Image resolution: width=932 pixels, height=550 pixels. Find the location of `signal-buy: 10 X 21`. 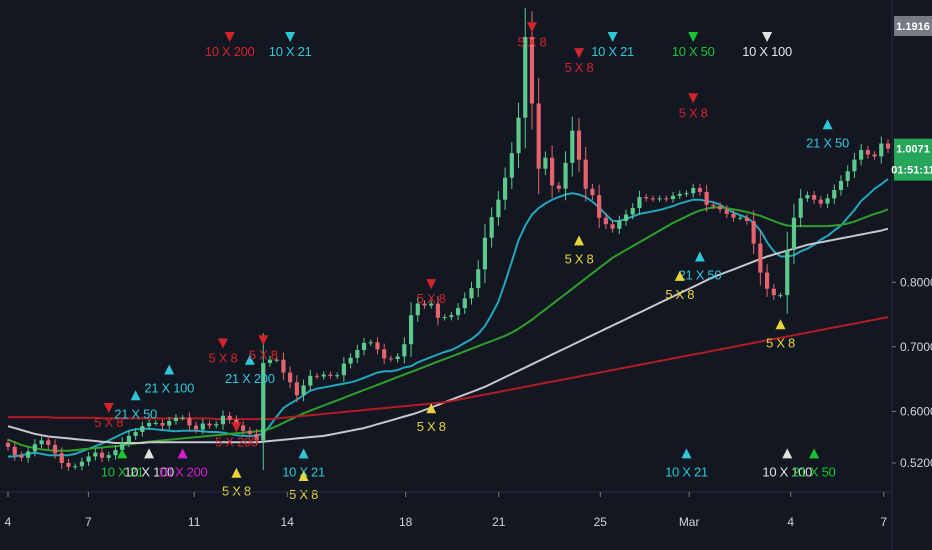

signal-buy: 10 X 21 is located at coordinates (686, 463).